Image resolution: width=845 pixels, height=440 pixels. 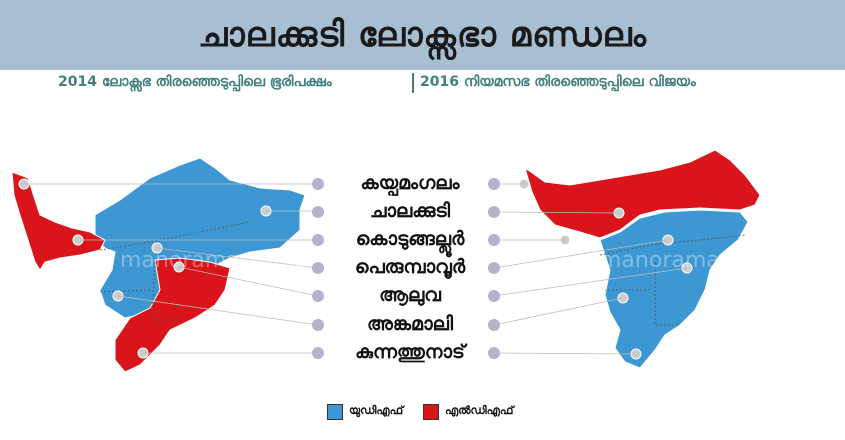 What do you see at coordinates (410, 324) in the screenshot?
I see `constituency-name-6: അങ്കമാലി` at bounding box center [410, 324].